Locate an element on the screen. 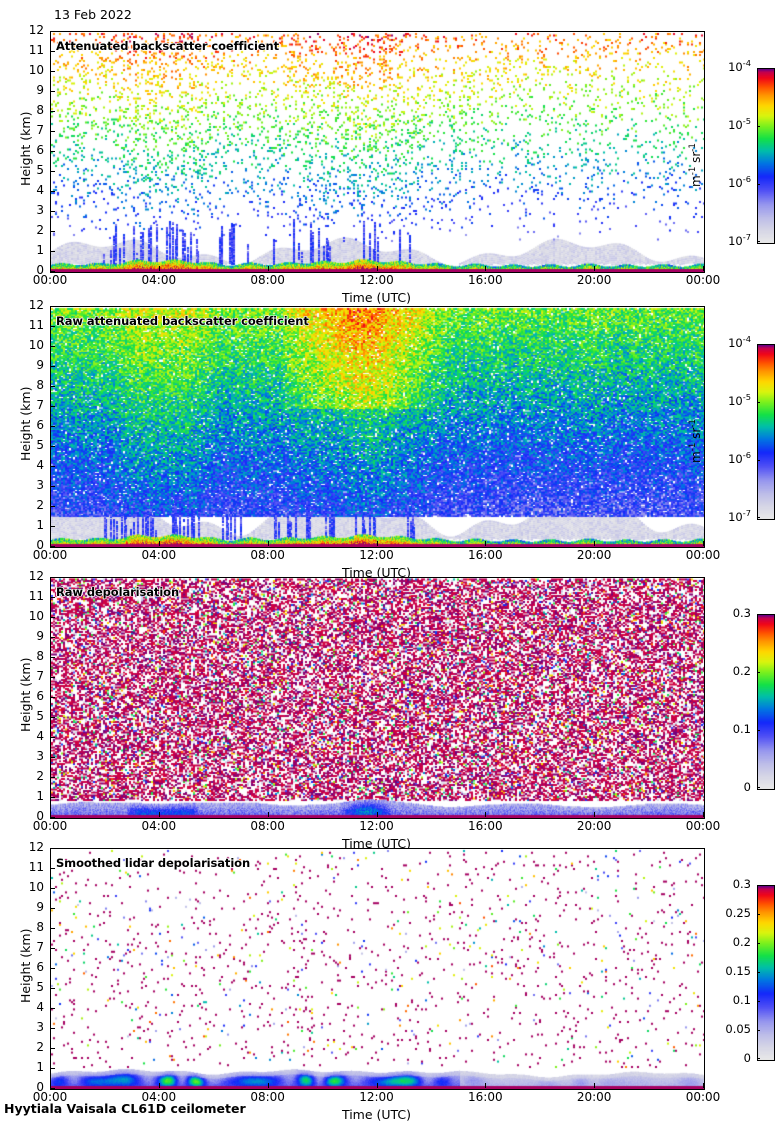 Image resolution: width=780 pixels, height=1122 pixels. y-tick-label: 0 is located at coordinates (40, 1087).